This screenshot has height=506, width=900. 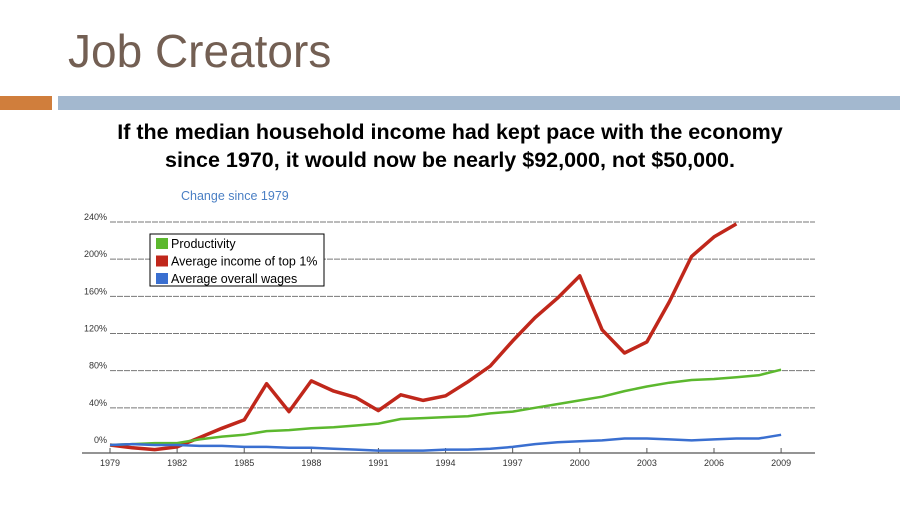 I want to click on x-tick-label: 2003, so click(x=647, y=463).